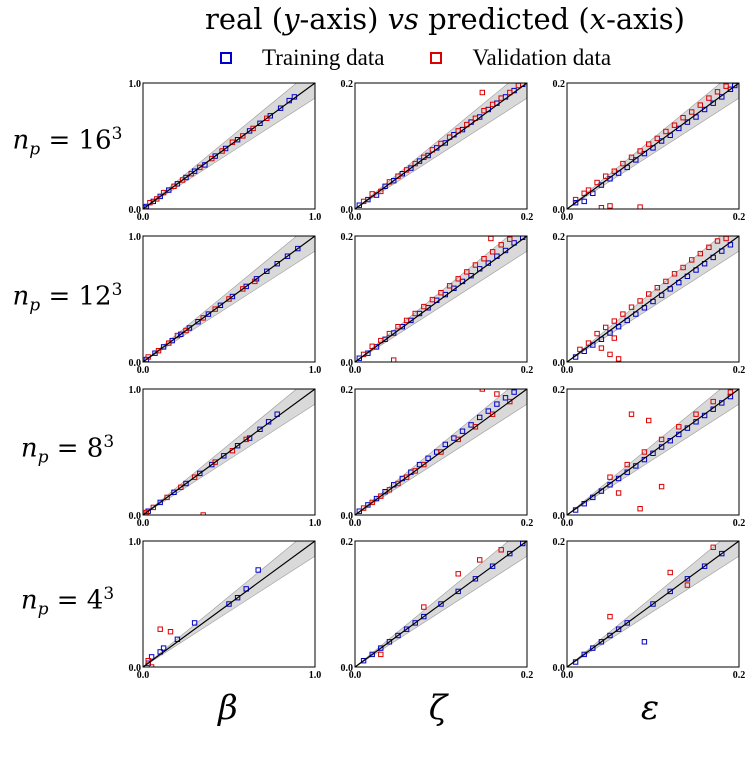 The width and height of the screenshot is (747, 760). What do you see at coordinates (135, 390) in the screenshot?
I see `y-tick-label: 1.0` at bounding box center [135, 390].